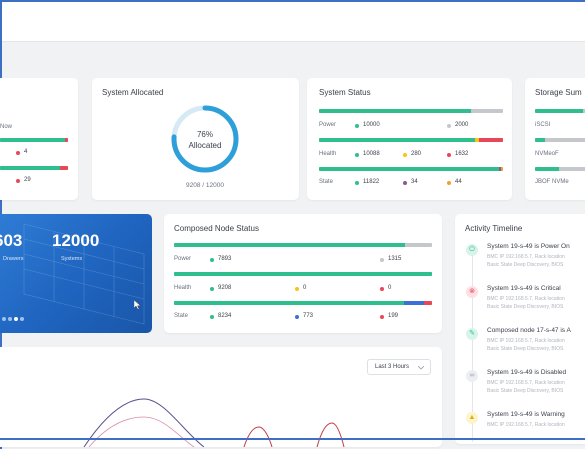 Image resolution: width=585 pixels, height=449 pixels. What do you see at coordinates (472, 376) in the screenshot?
I see `disabled-icon: ∞` at bounding box center [472, 376].